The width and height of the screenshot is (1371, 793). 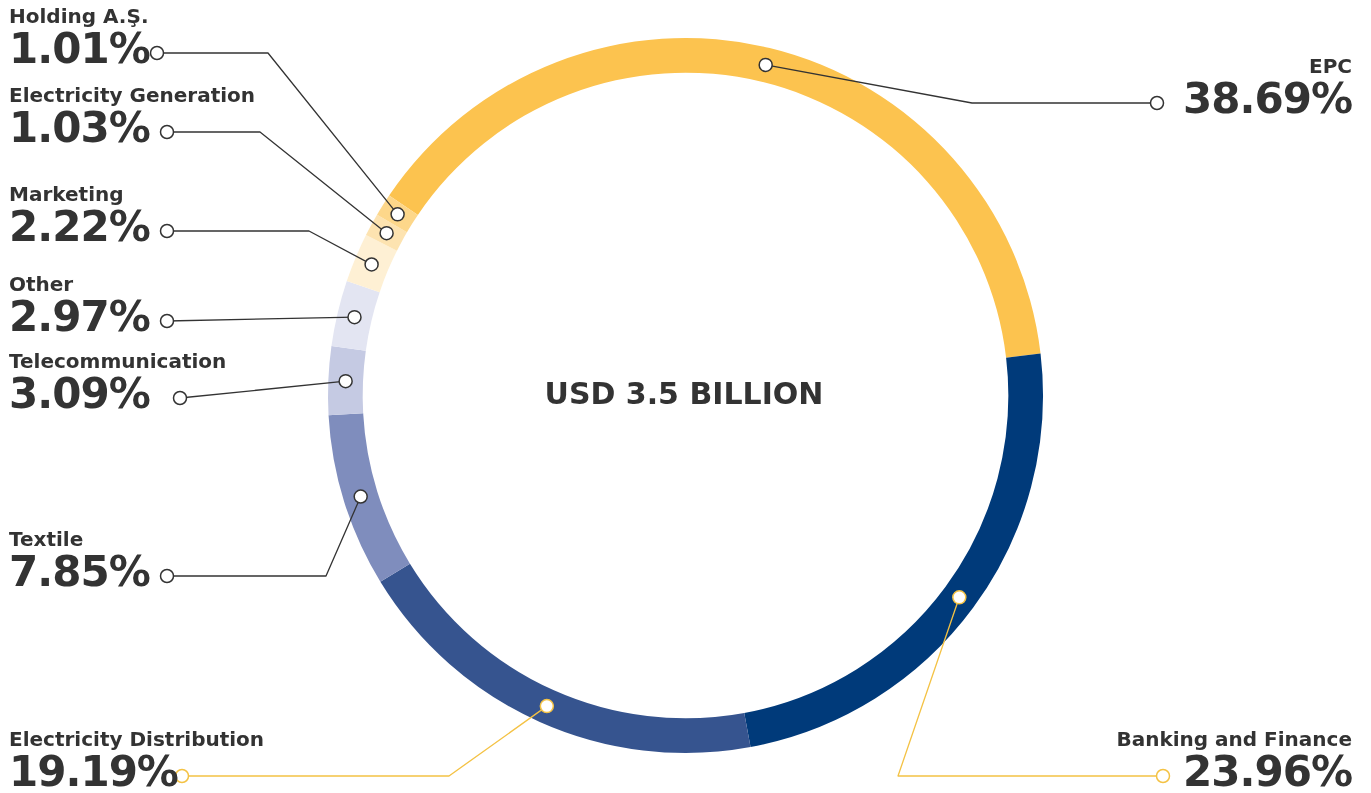 I want to click on slice-label: Electricity Generation, so click(x=132, y=95).